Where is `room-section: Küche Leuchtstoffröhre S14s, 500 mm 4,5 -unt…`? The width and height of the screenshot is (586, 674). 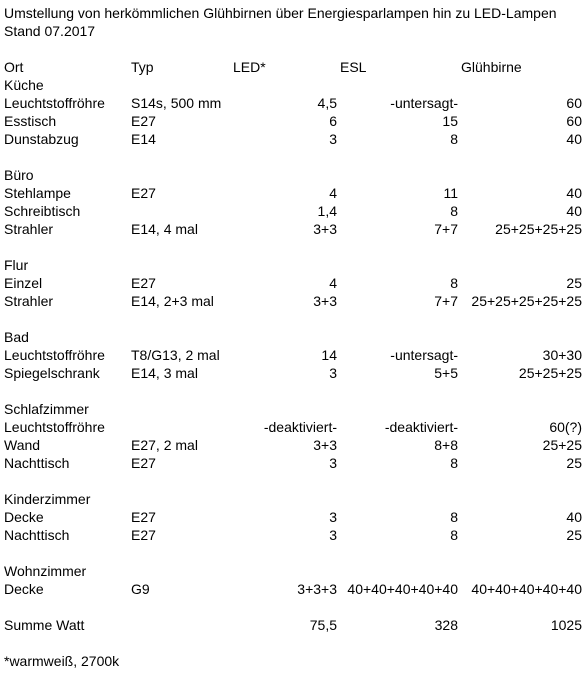
room-section: Küche Leuchtstoffröhre S14s, 500 mm 4,5 -unt… is located at coordinates (293, 121).